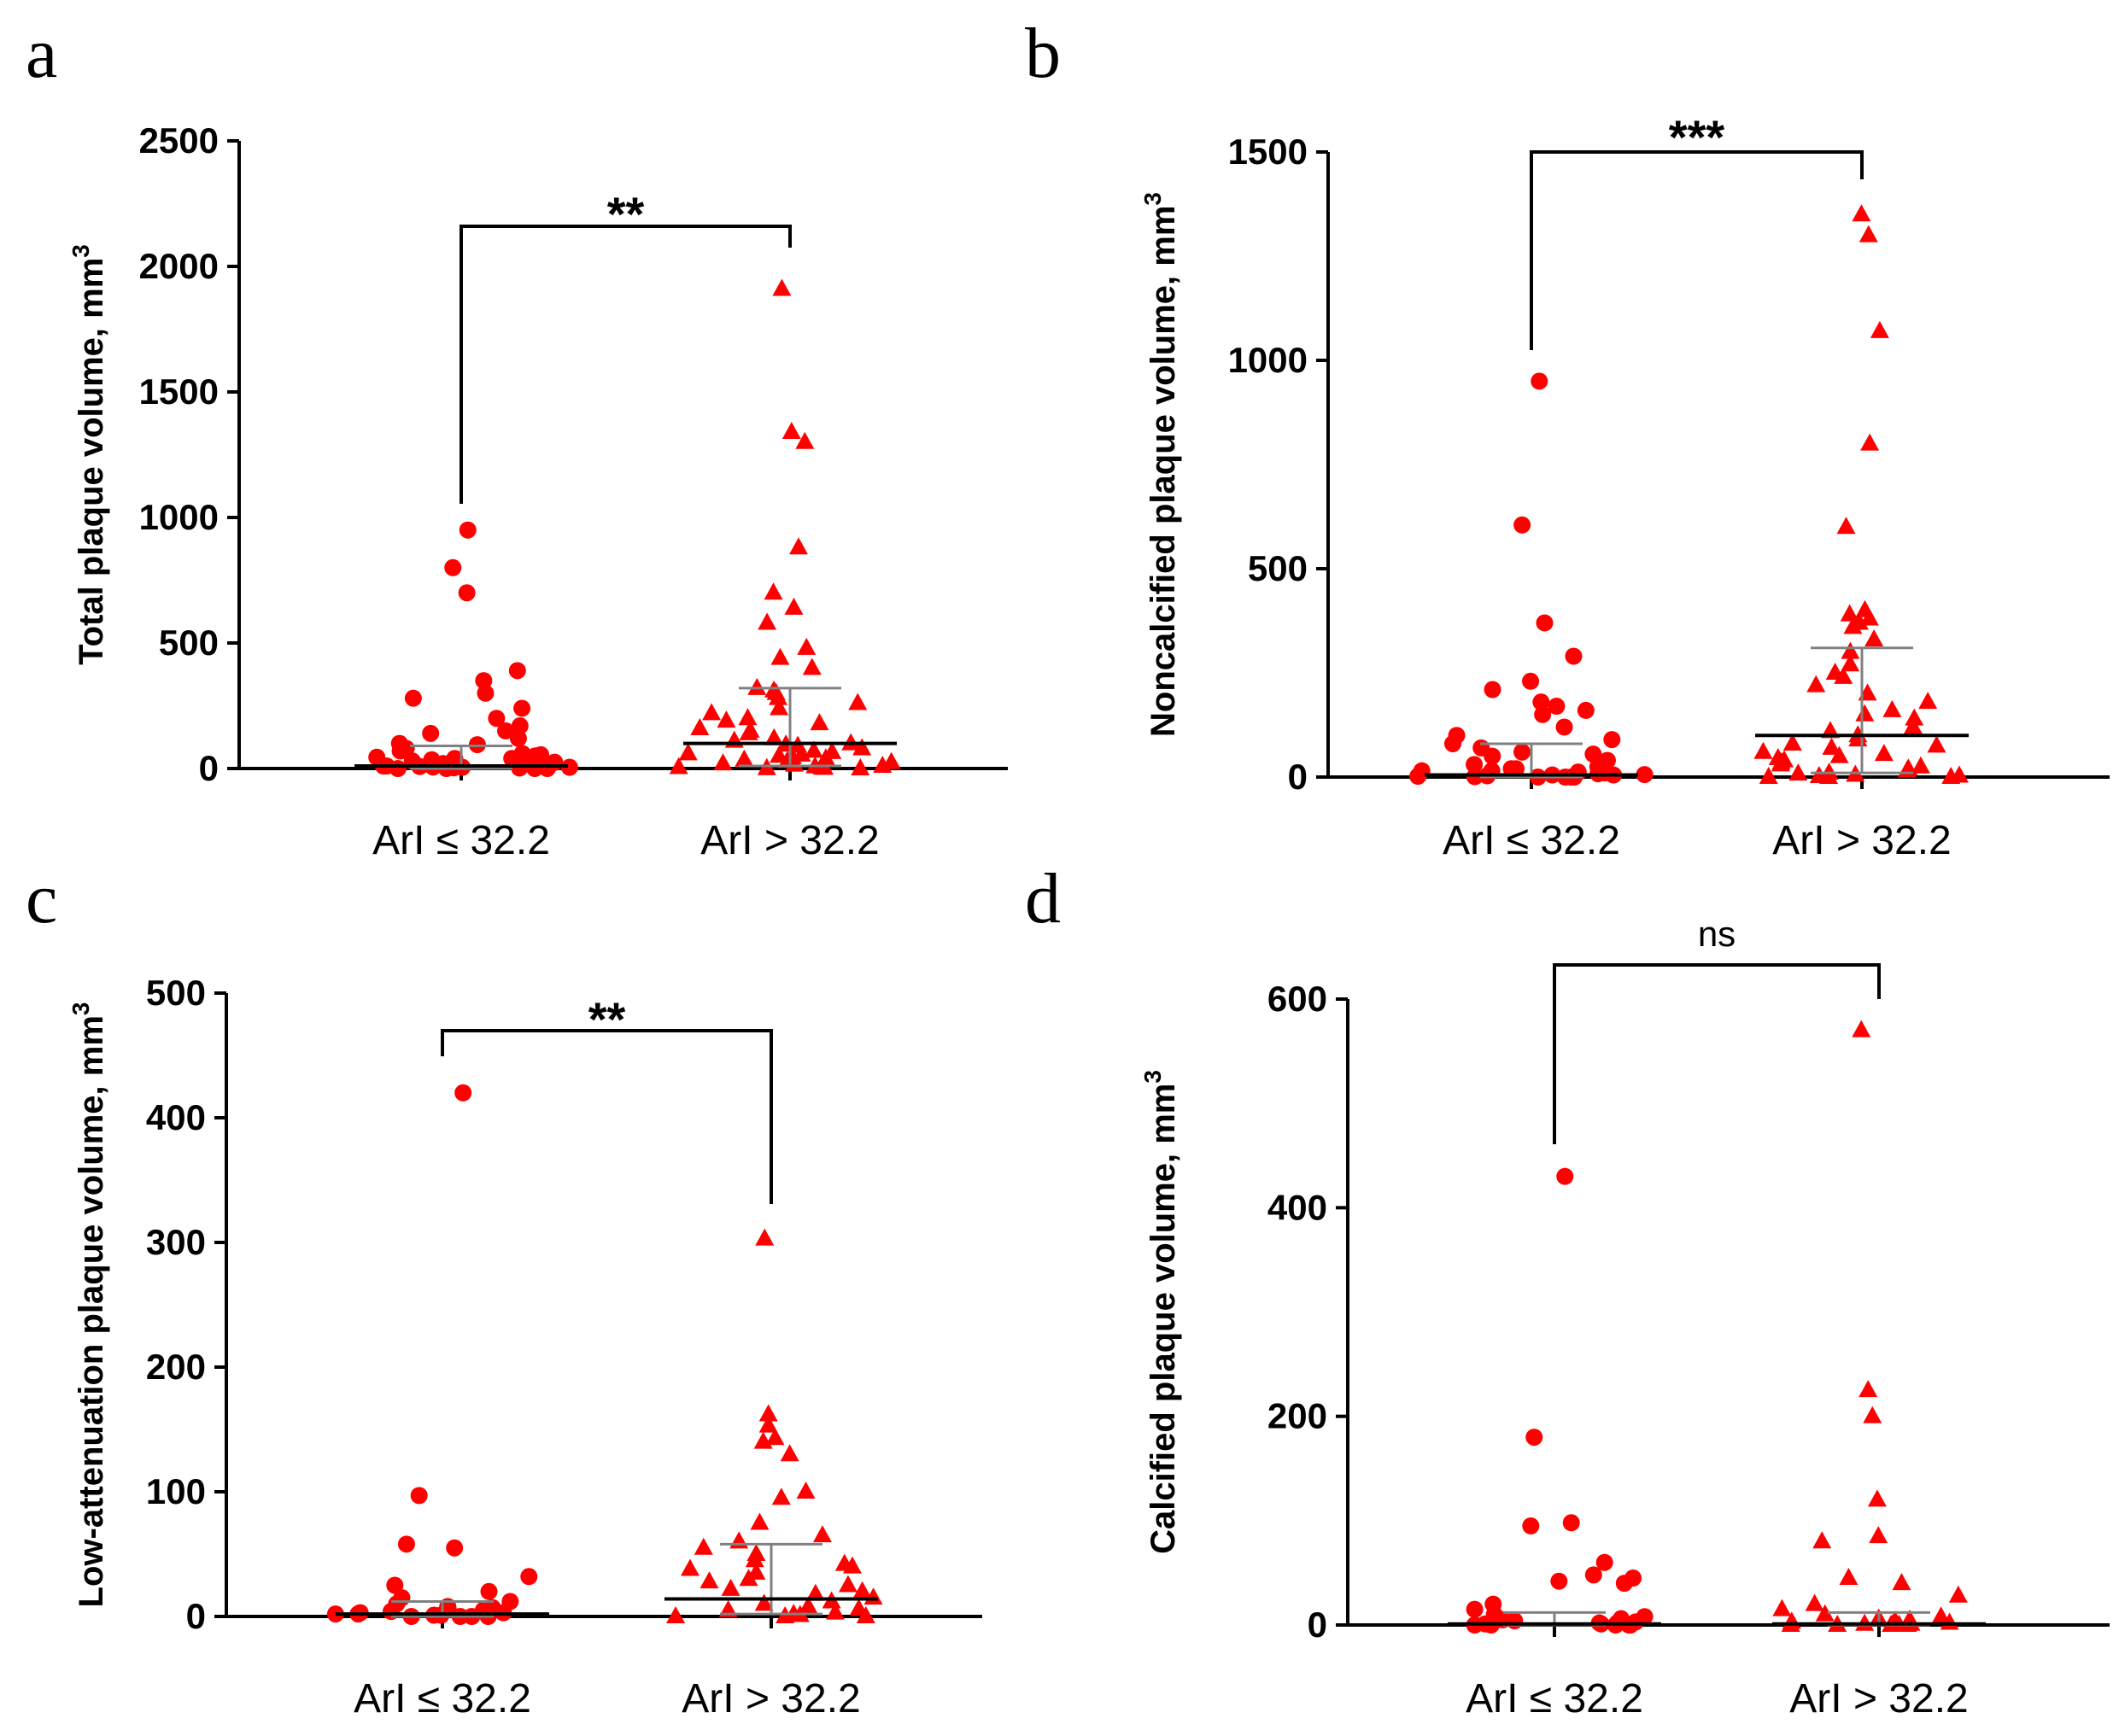 The height and width of the screenshot is (1736, 2119). I want to click on significance-label: **, so click(626, 214).